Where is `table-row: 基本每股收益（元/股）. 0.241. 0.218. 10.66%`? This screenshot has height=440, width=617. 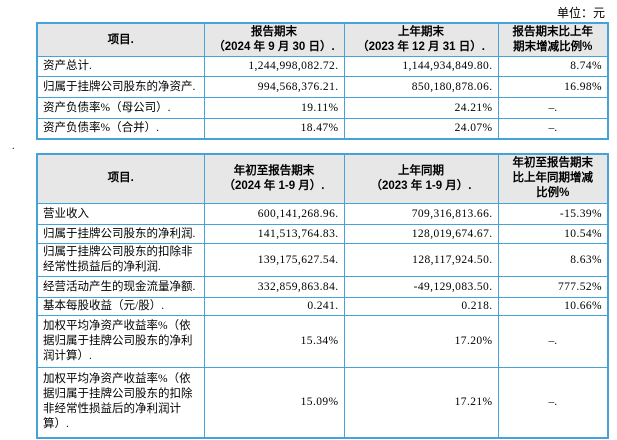 table-row: 基本每股收益（元/股）. 0.241. 0.218. 10.66% is located at coordinates (322, 306).